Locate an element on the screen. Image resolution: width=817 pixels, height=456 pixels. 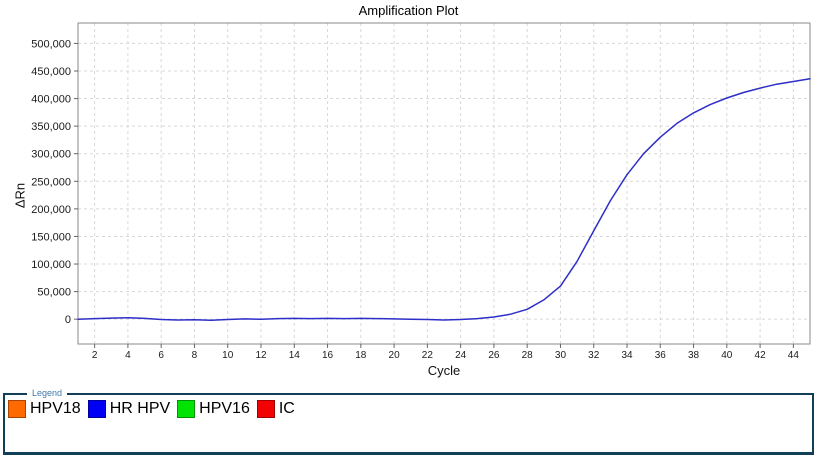
legend-item-label: HPV18 is located at coordinates (55, 408).